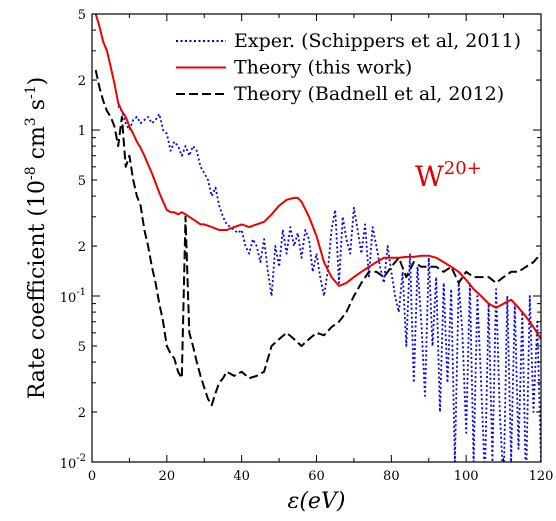 Image resolution: width=556 pixels, height=521 pixels. Describe the element at coordinates (81, 458) in the screenshot. I see `y-tick-label-exponent: -2` at that location.